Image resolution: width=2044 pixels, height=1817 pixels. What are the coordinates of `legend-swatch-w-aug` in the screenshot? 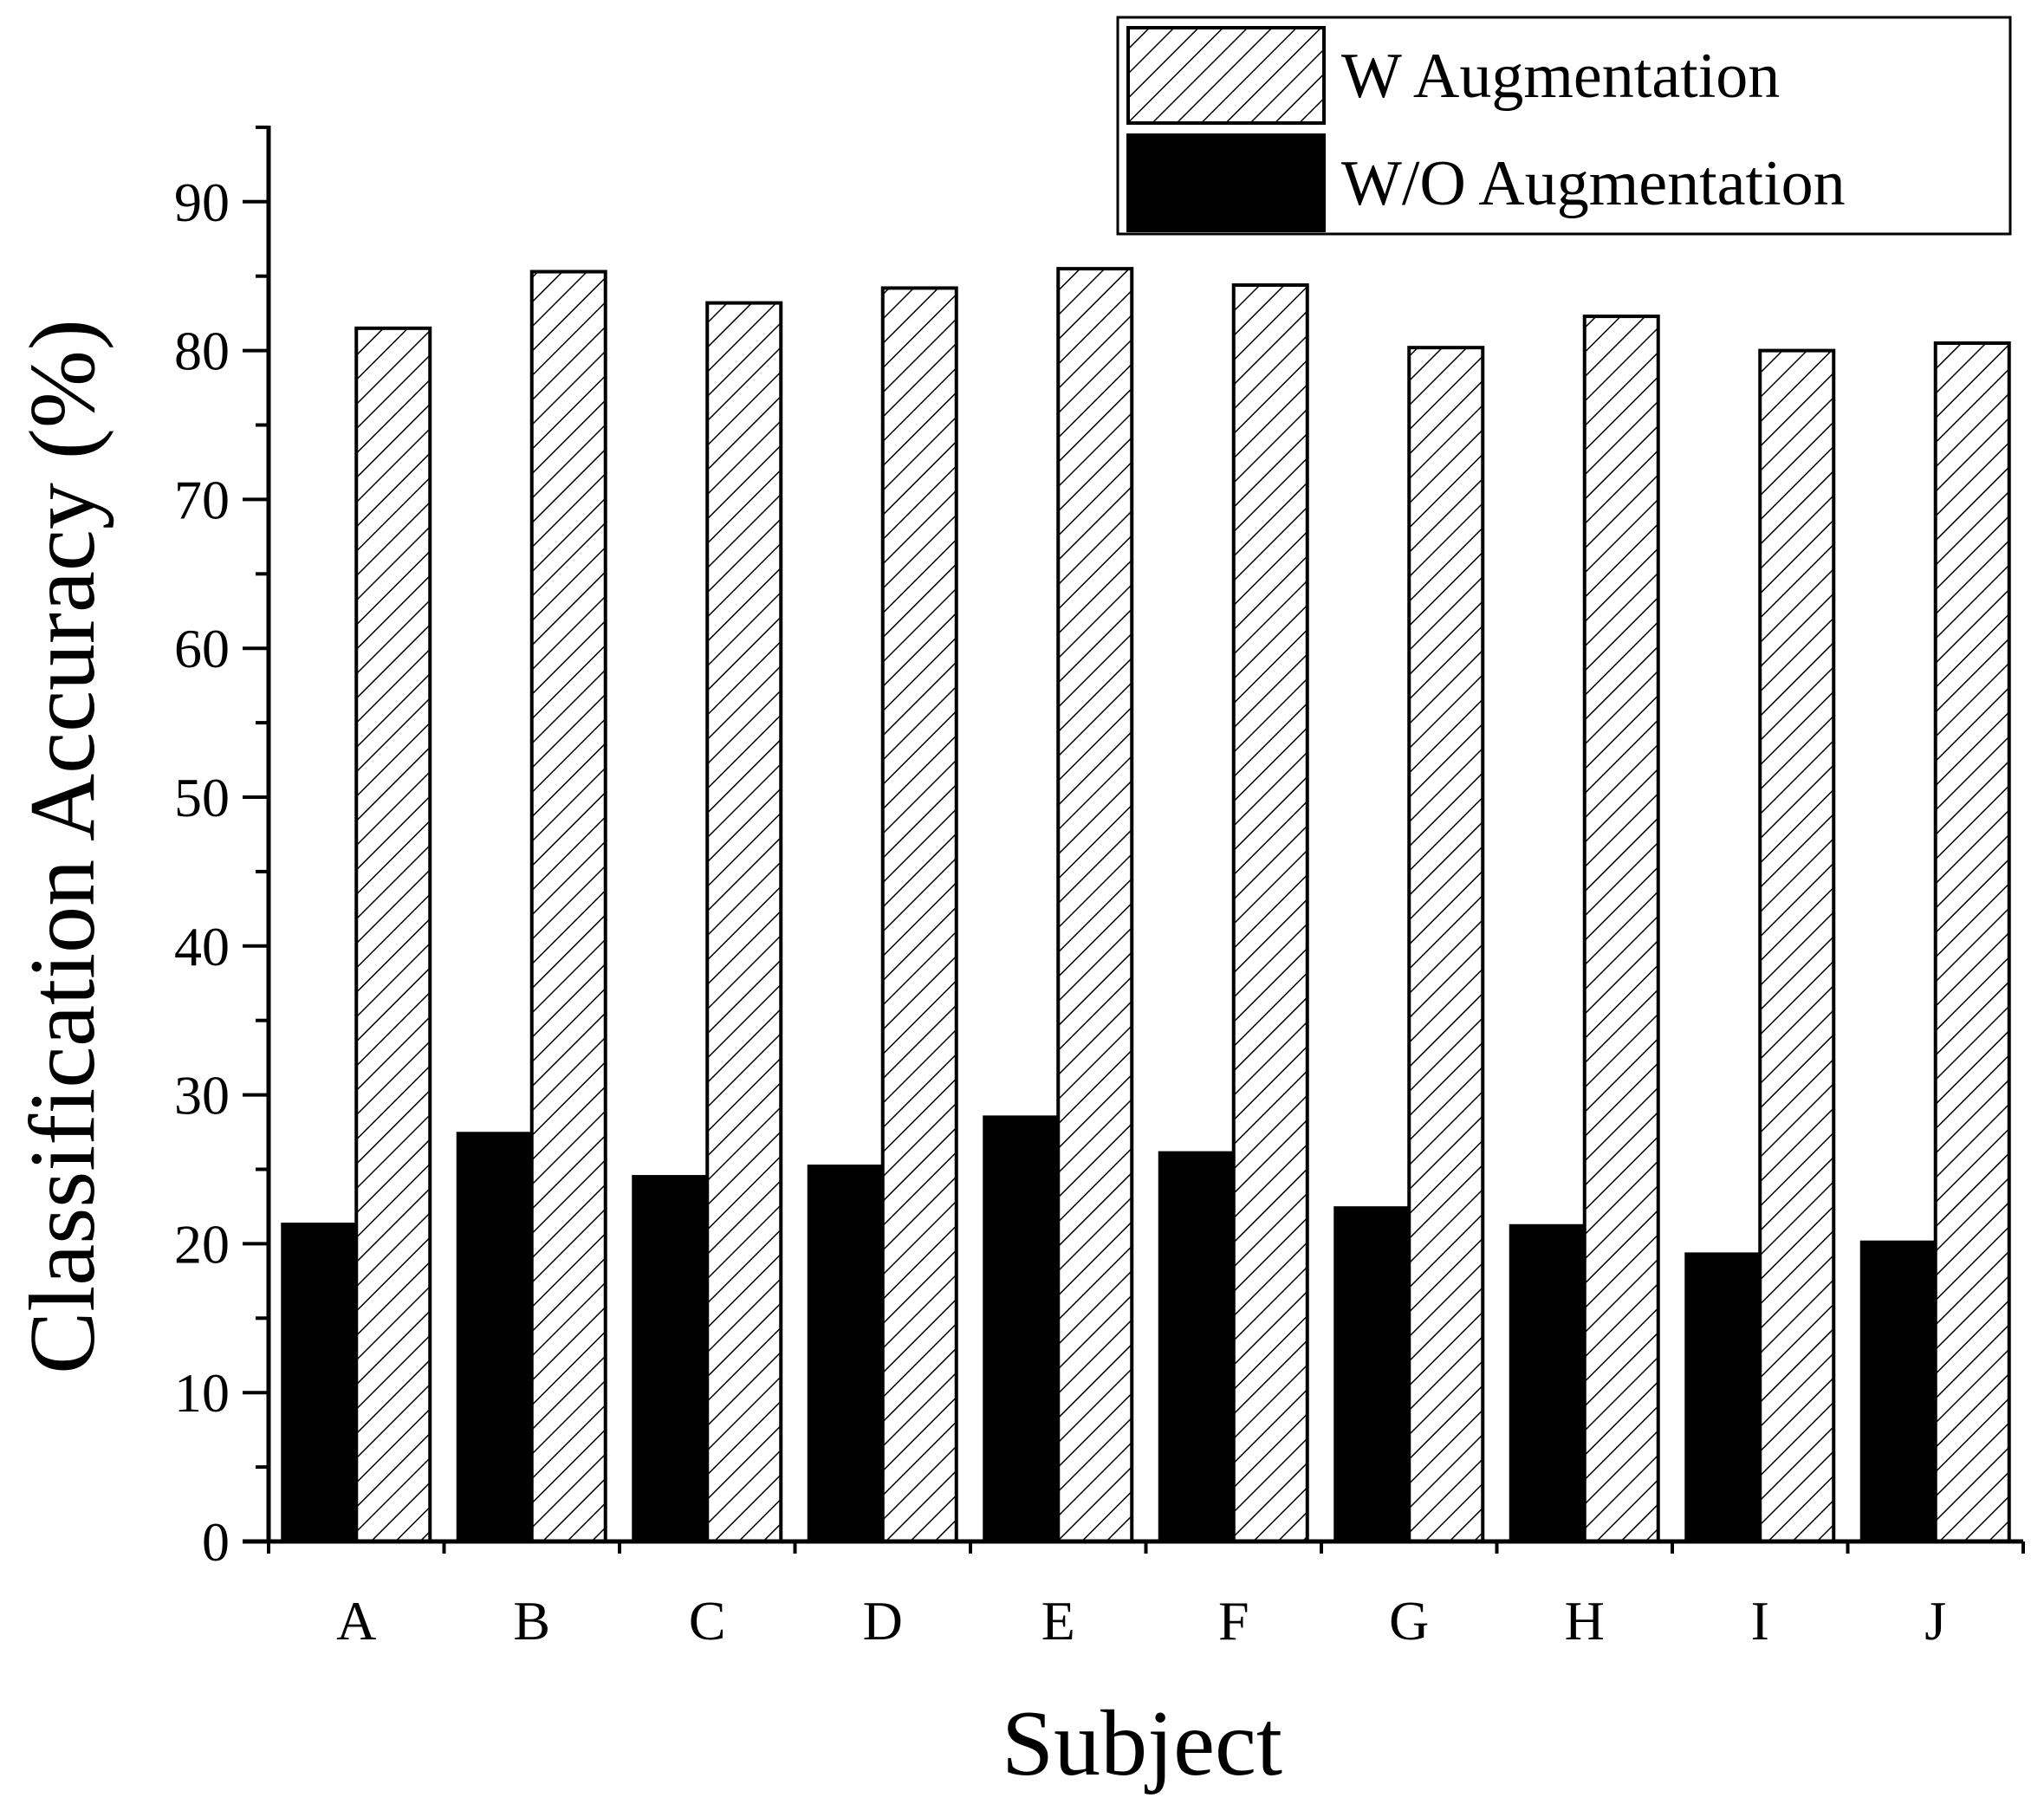 It's located at (1226, 75).